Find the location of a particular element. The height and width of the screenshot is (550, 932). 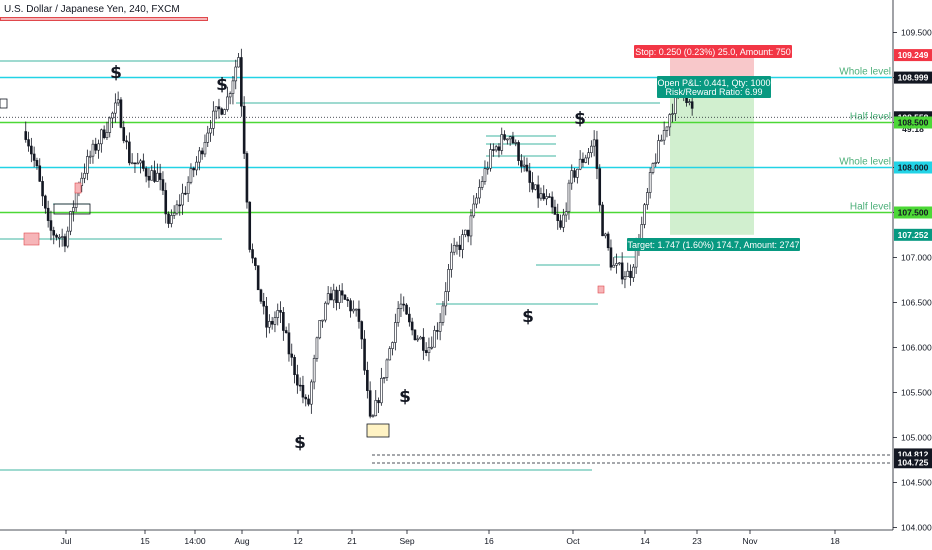

x-tick-label: 15 is located at coordinates (145, 541).